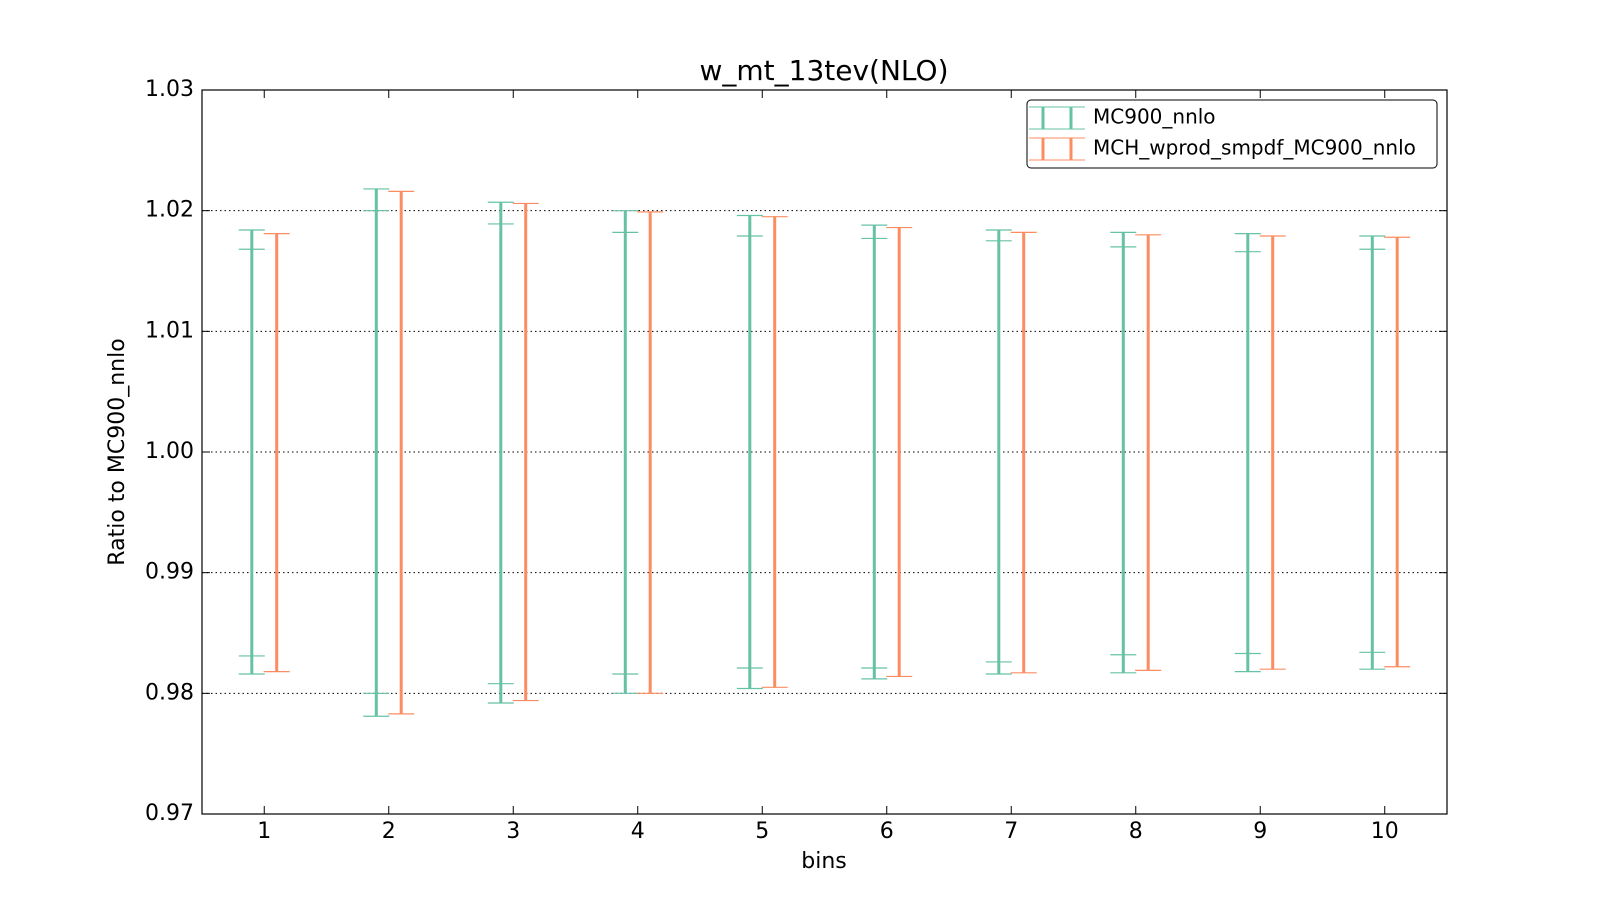 This screenshot has height=904, width=1600. I want to click on x-tick-label: 5, so click(762, 831).